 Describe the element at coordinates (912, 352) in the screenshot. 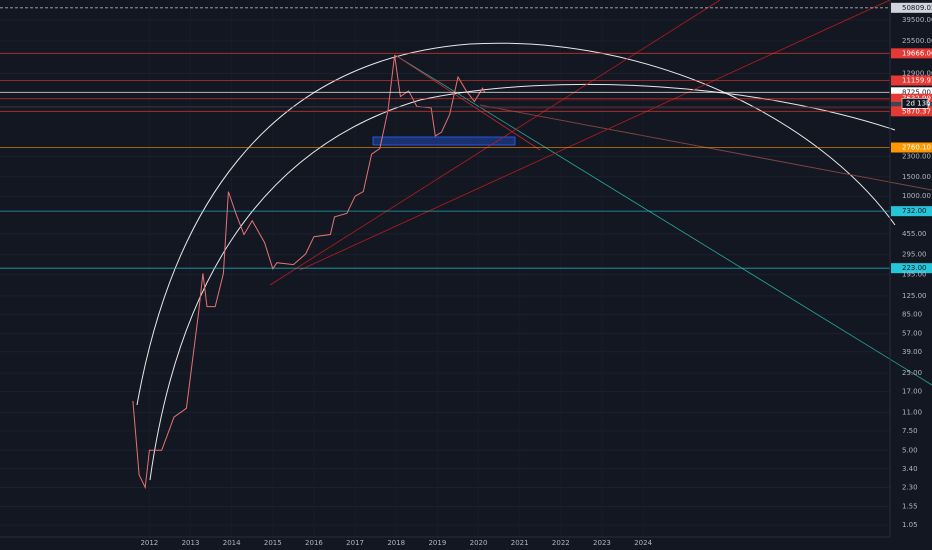

I see `y-tick-label: 39.00` at that location.